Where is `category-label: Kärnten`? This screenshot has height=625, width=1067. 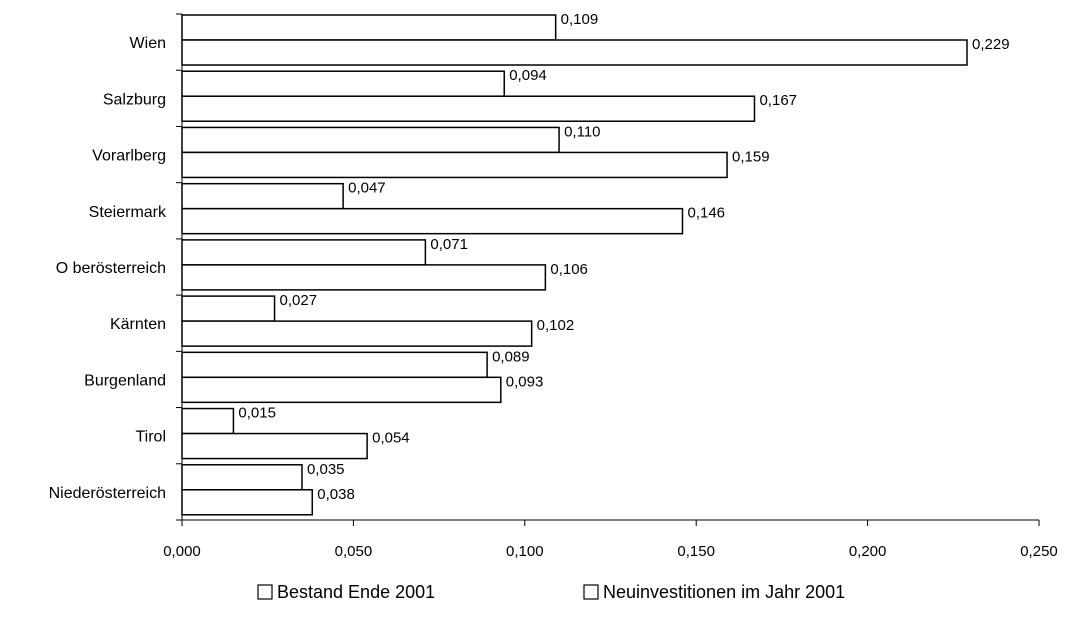
category-label: Kärnten is located at coordinates (138, 324).